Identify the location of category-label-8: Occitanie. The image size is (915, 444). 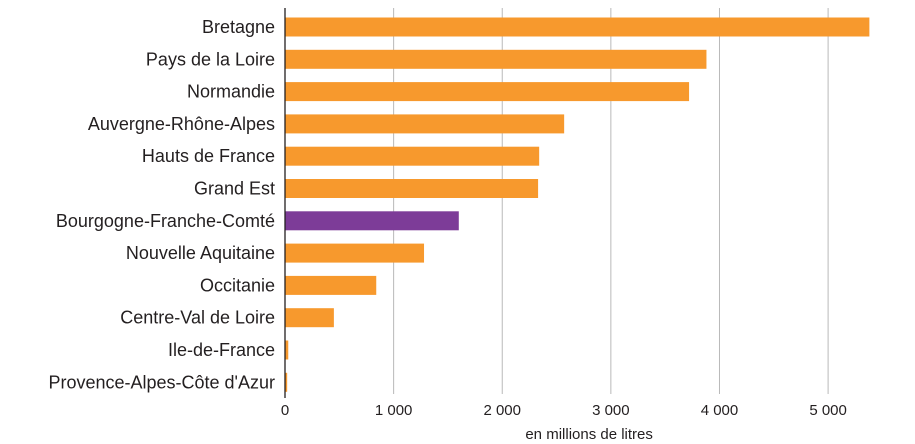
(237, 285).